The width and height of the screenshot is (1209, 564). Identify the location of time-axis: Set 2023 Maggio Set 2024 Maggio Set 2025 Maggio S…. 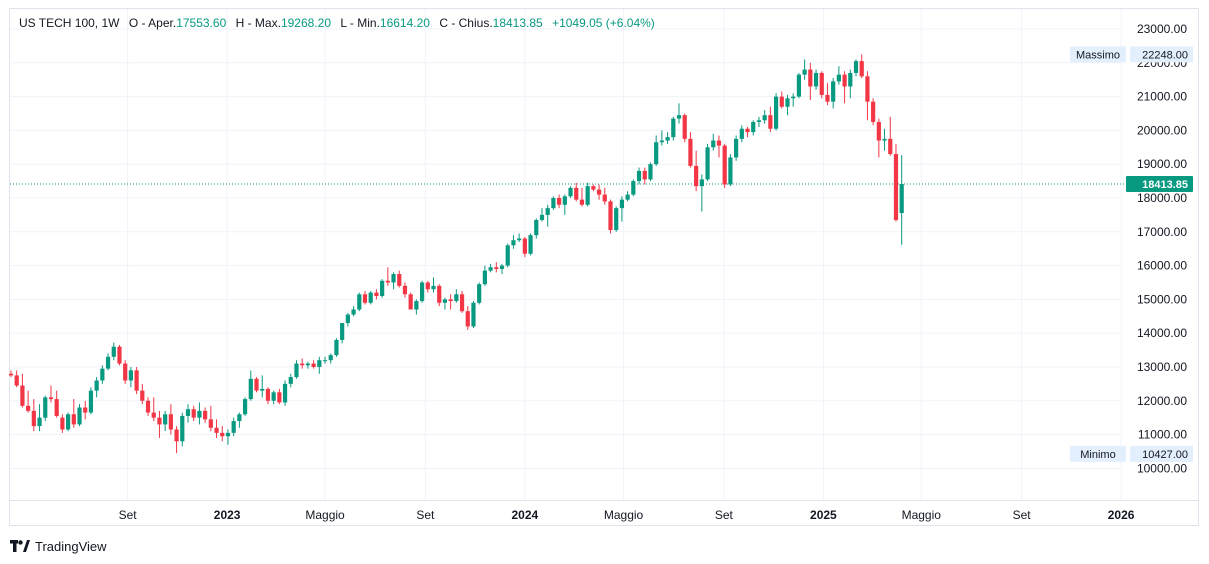
(604, 511).